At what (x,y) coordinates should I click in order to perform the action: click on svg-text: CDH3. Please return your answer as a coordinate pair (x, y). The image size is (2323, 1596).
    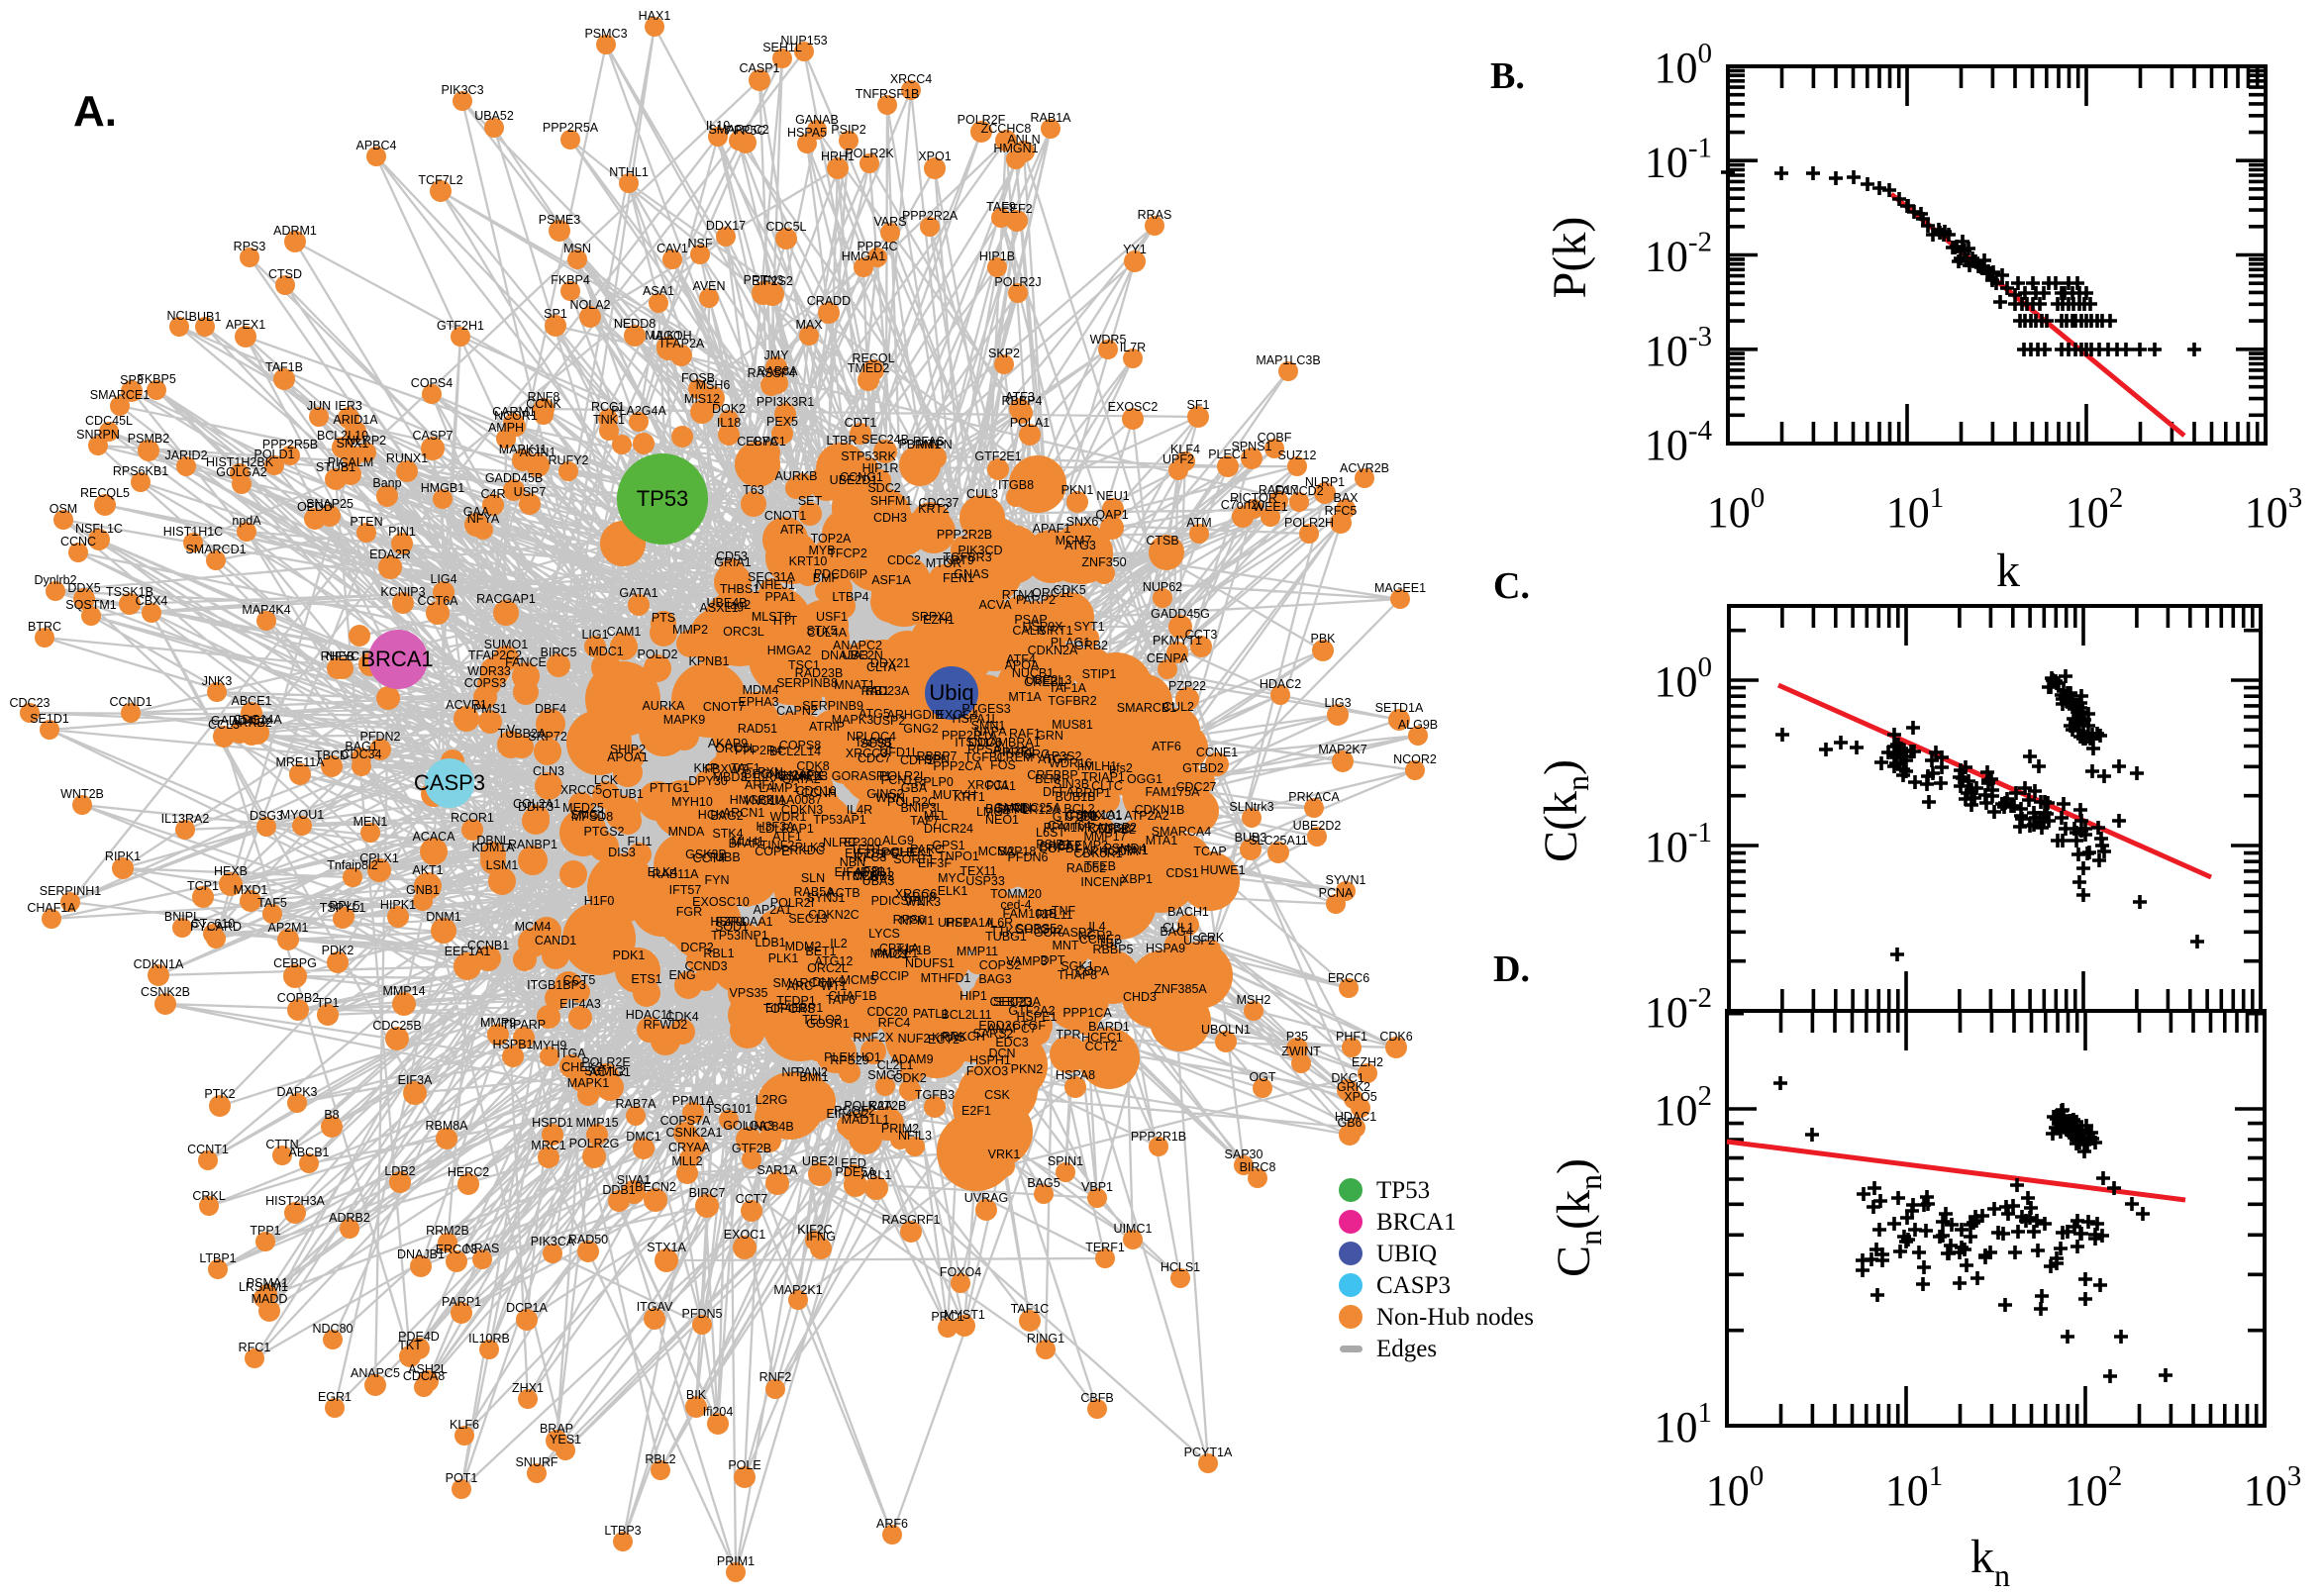
    Looking at the image, I should click on (890, 518).